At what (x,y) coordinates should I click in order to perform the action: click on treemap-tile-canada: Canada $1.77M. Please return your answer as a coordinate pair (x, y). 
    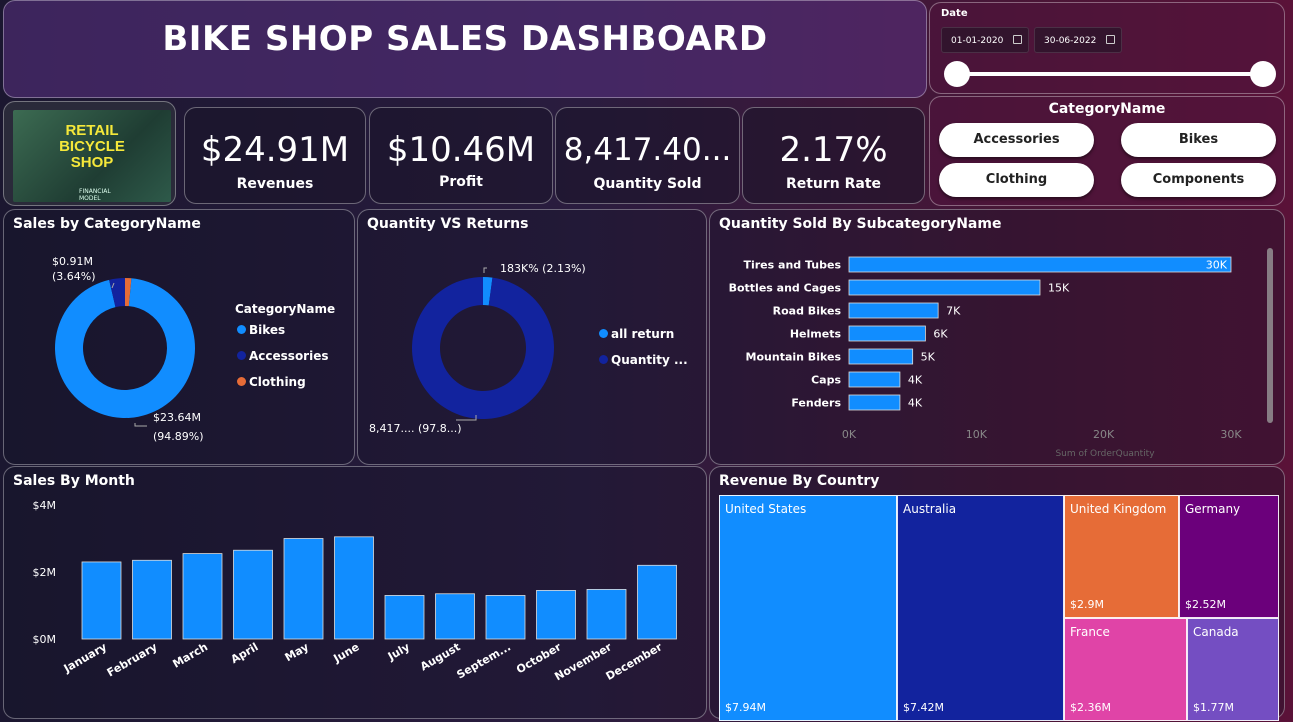
    Looking at the image, I should click on (1233, 669).